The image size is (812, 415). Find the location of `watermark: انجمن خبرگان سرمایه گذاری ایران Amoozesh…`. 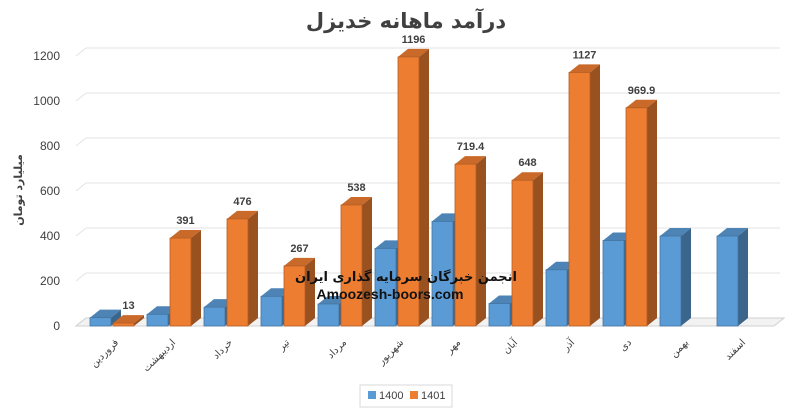

watermark: انجمن خبرگان سرمایه گذاری ایران Amoozesh… is located at coordinates (406, 285).